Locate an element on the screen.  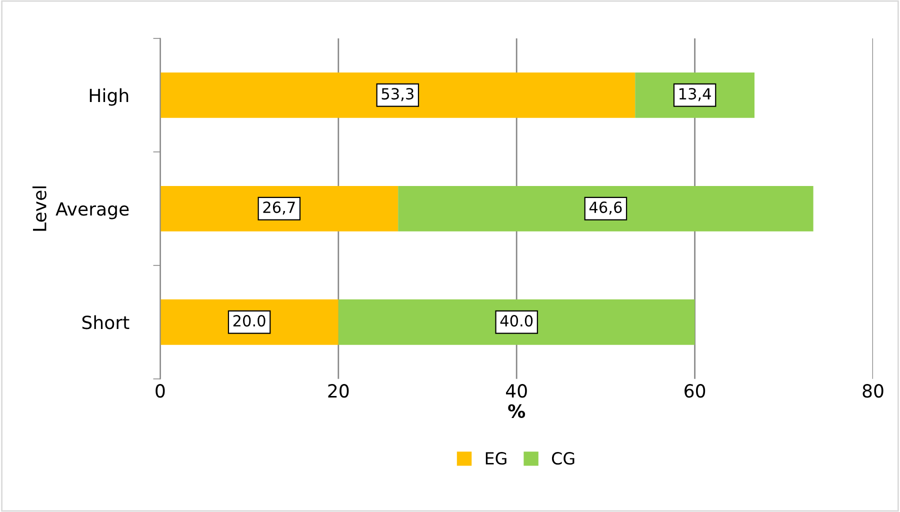
data-label: 53,3 is located at coordinates (398, 95).